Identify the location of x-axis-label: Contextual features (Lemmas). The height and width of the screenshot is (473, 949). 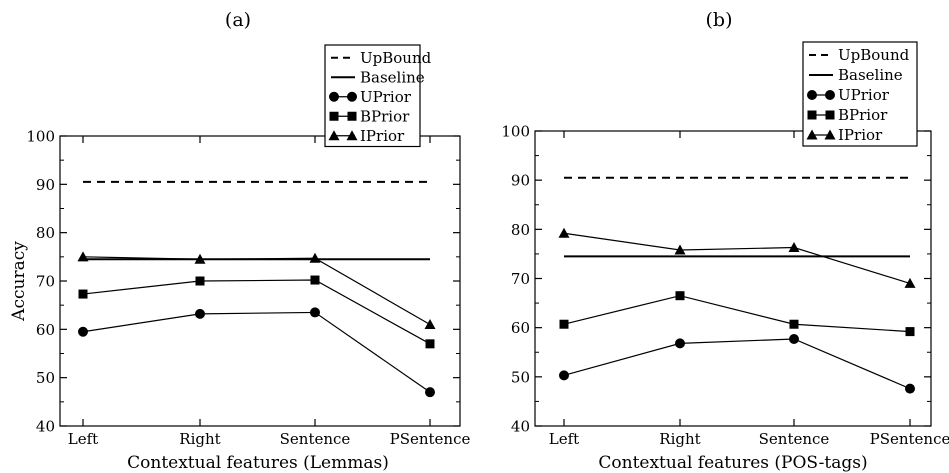
(258, 463).